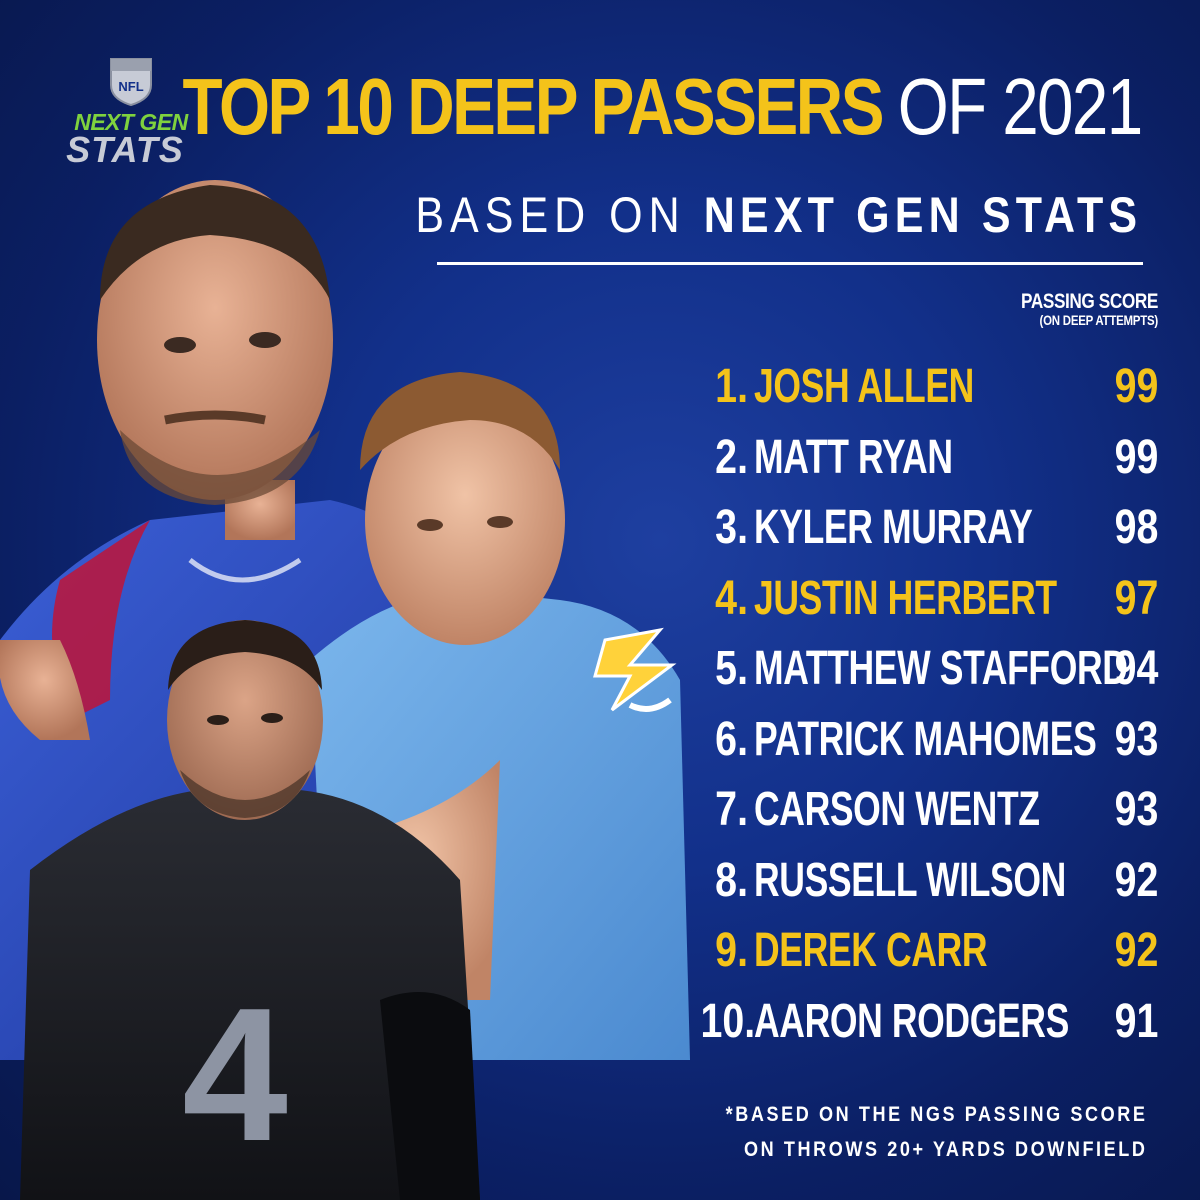 The image size is (1200, 1200). Describe the element at coordinates (731, 668) in the screenshot. I see `rank-number: 5.` at that location.